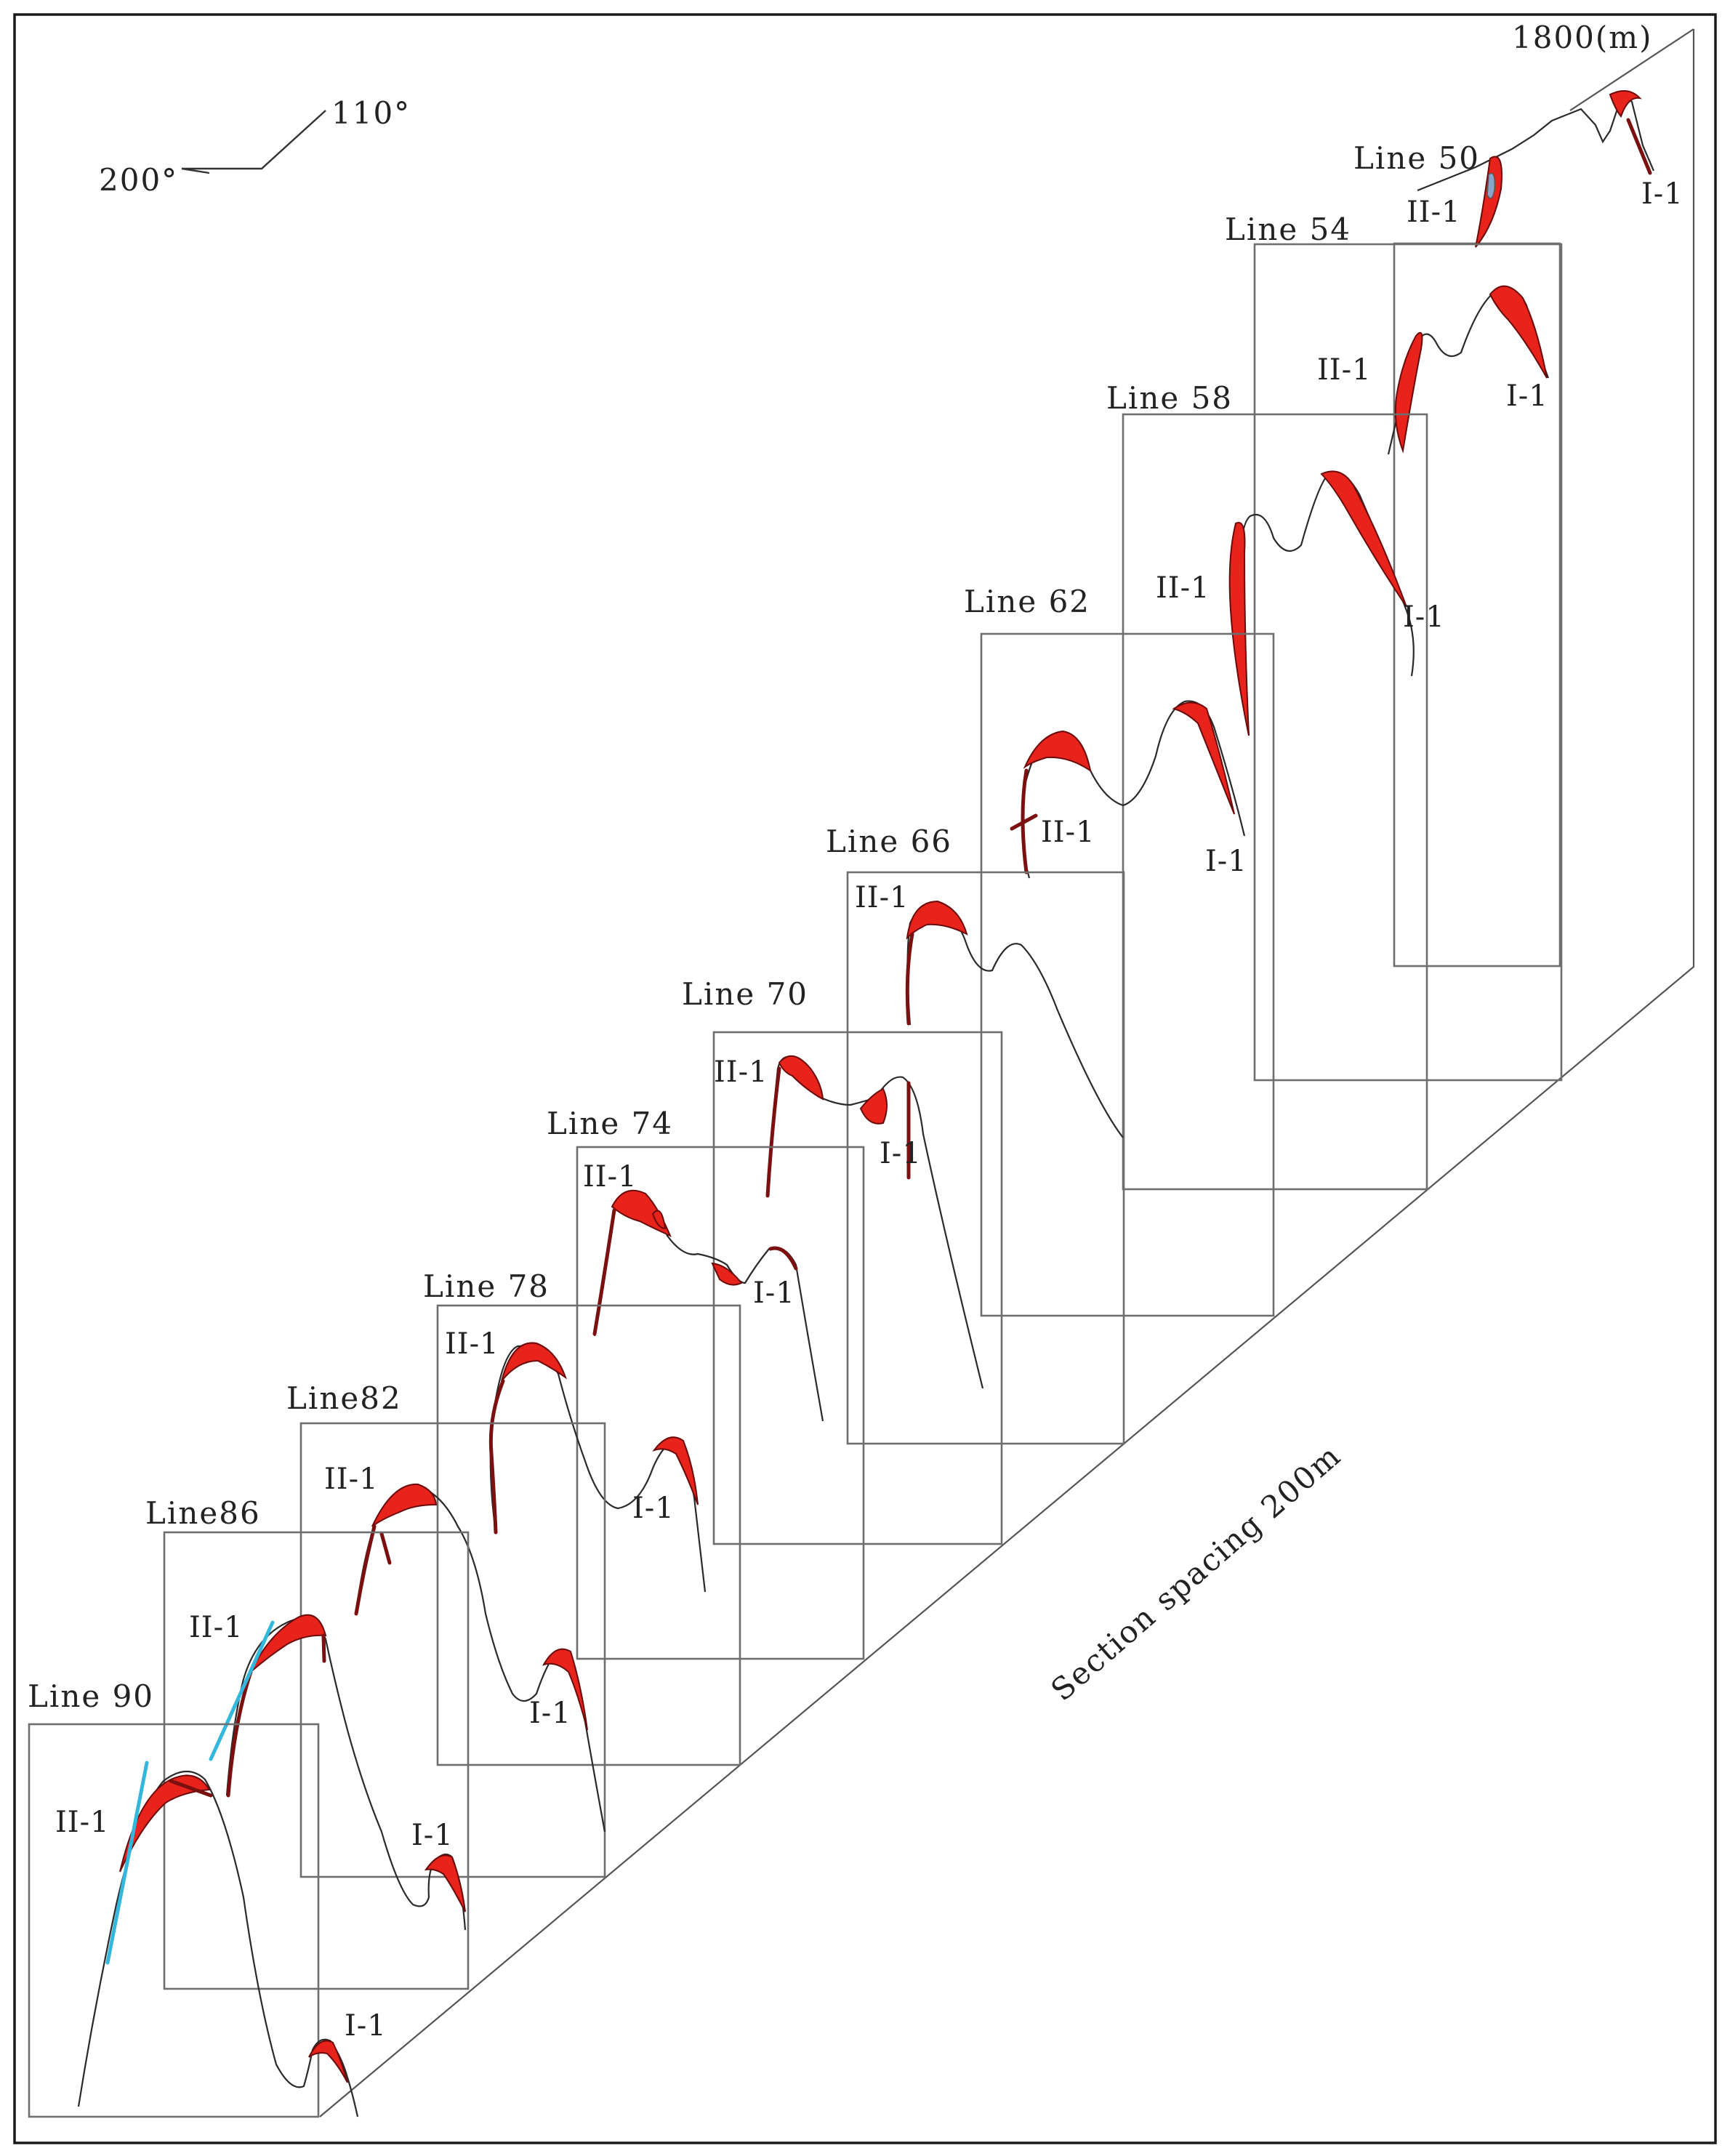 Image resolution: width=1730 pixels, height=2156 pixels. I want to click on section-line-62: Line 62 II-1 I-1, so click(1119, 950).